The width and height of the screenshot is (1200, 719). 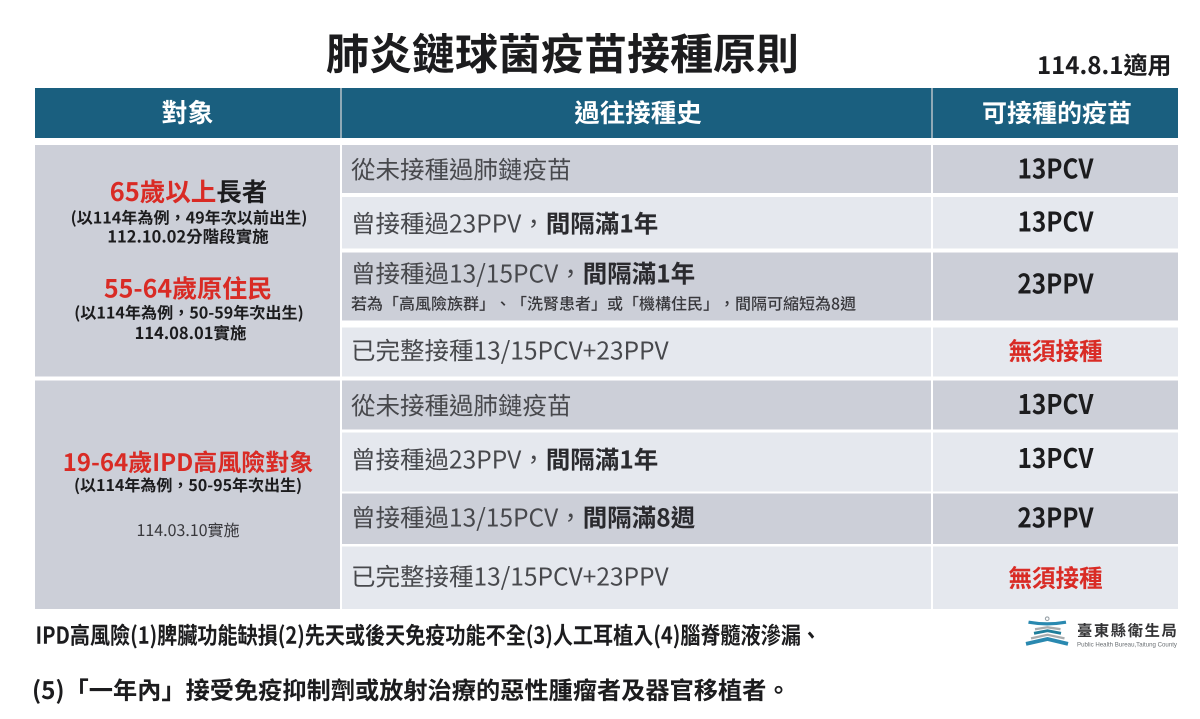 What do you see at coordinates (1127, 645) in the screenshot?
I see `svg-text:Public Health Bureau,Taitung C: Public Health Bureau,Taitung County` at bounding box center [1127, 645].